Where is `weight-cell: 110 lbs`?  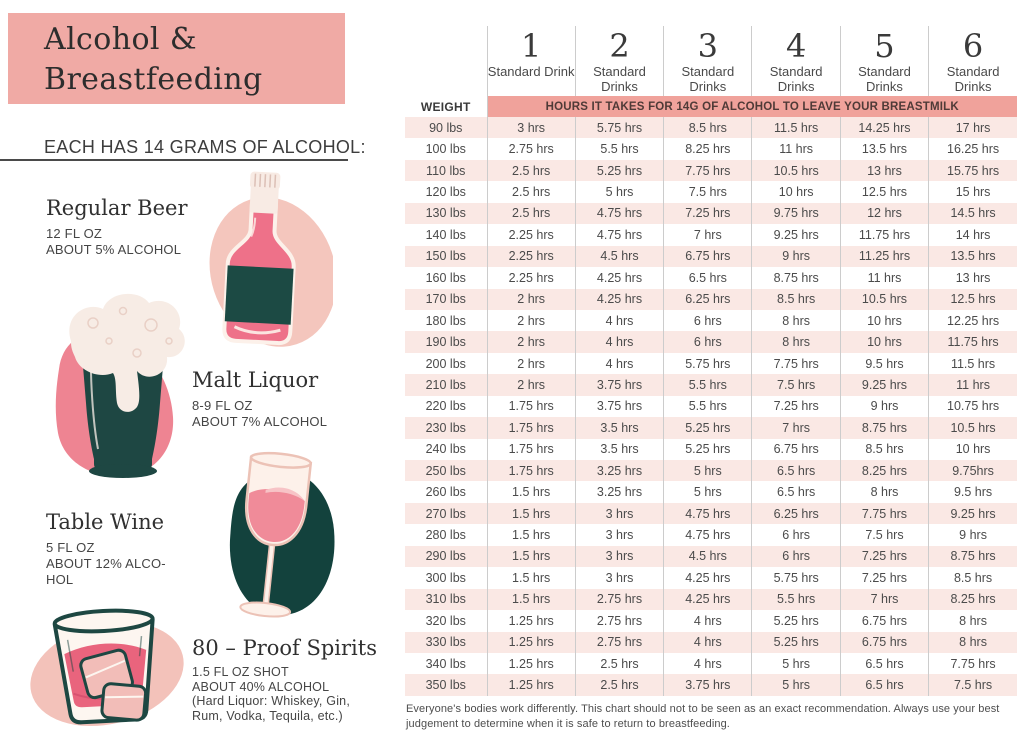 weight-cell: 110 lbs is located at coordinates (446, 170).